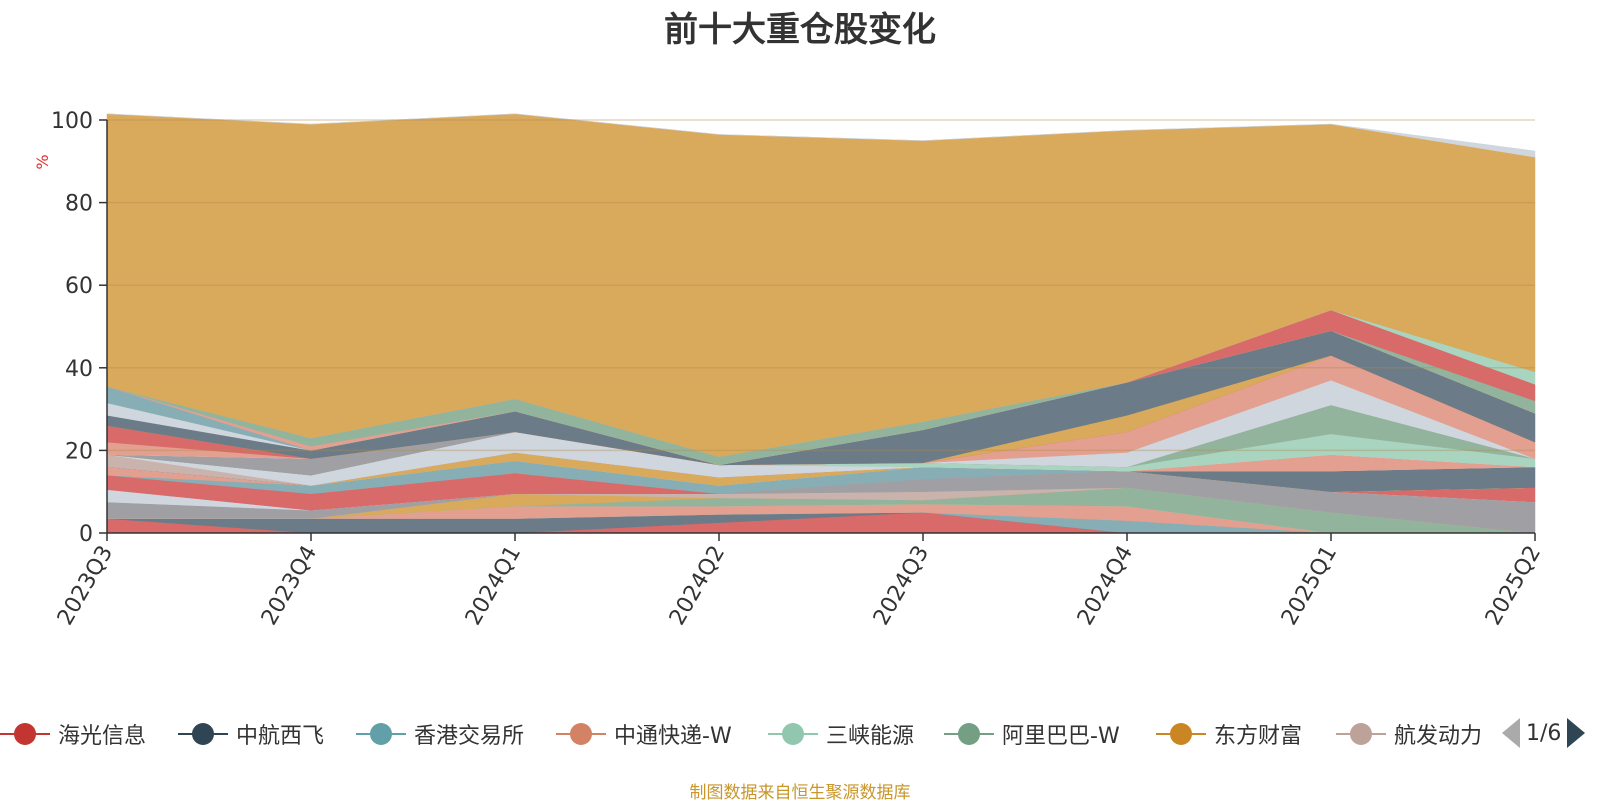  I want to click on legend-label: 海光信息, so click(102, 736).